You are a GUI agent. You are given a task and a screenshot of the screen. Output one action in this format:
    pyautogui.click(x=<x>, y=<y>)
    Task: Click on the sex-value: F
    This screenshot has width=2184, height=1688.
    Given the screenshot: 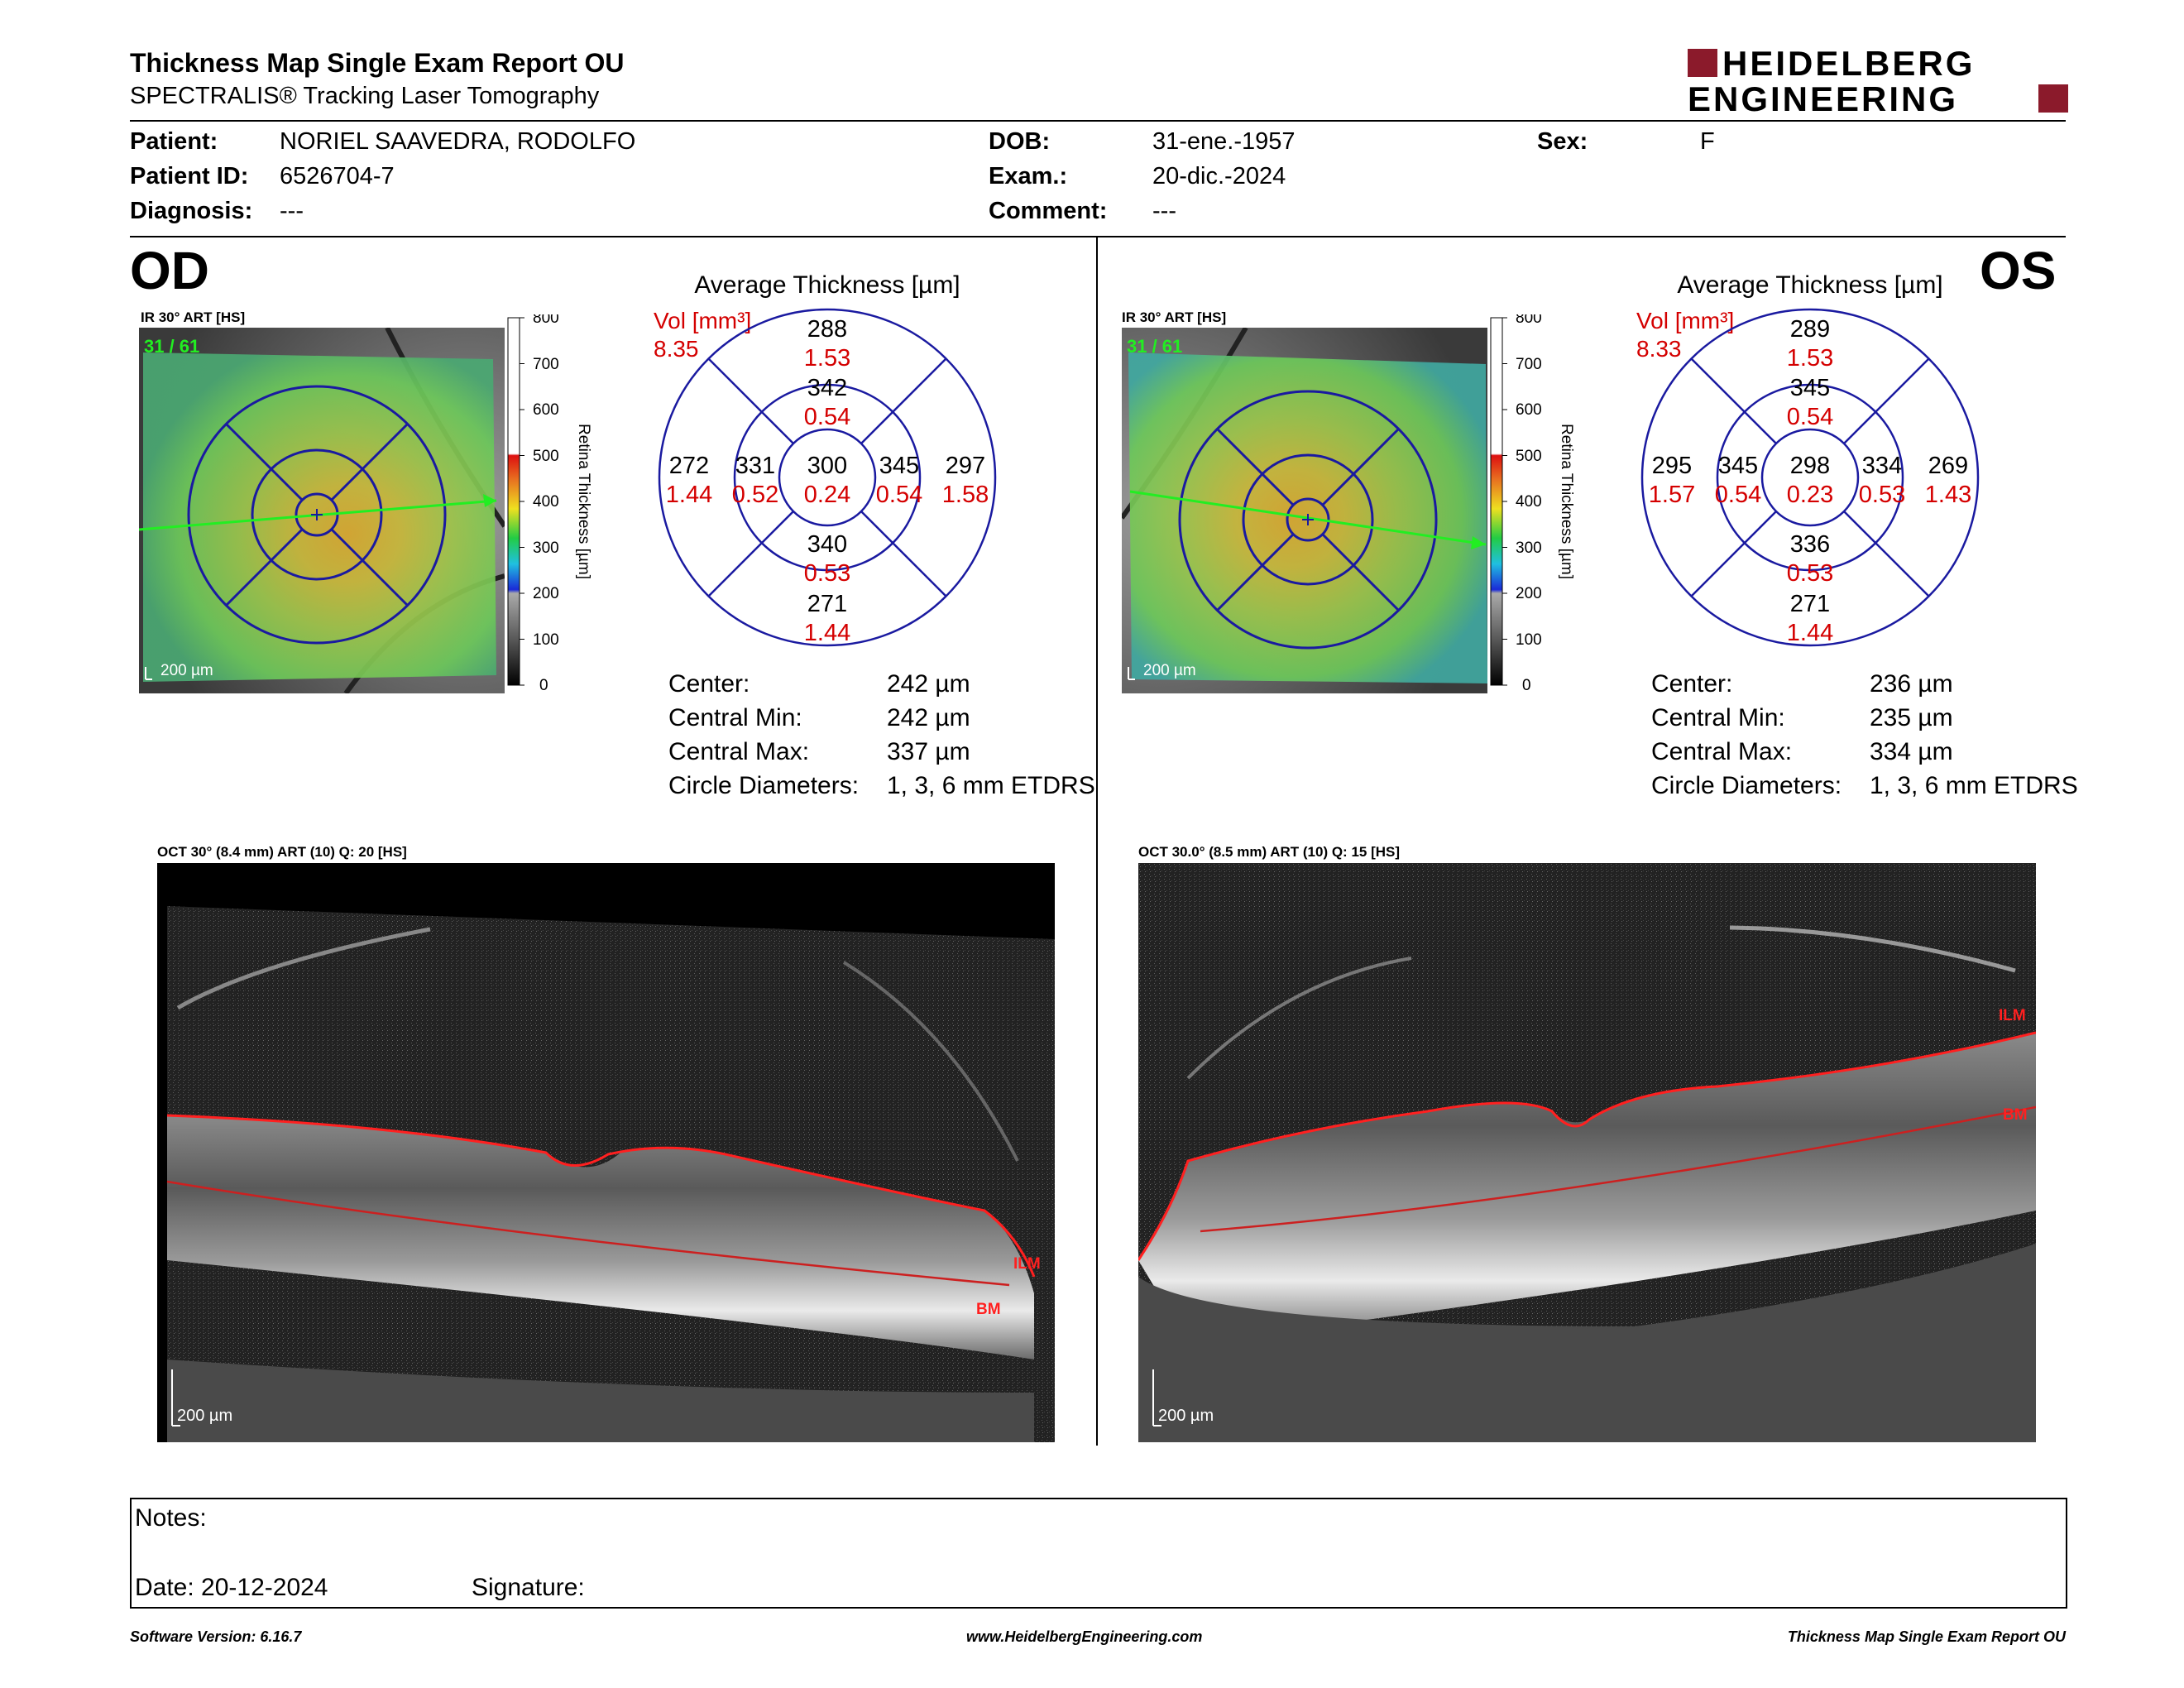 What is the action you would take?
    pyautogui.click(x=1707, y=141)
    